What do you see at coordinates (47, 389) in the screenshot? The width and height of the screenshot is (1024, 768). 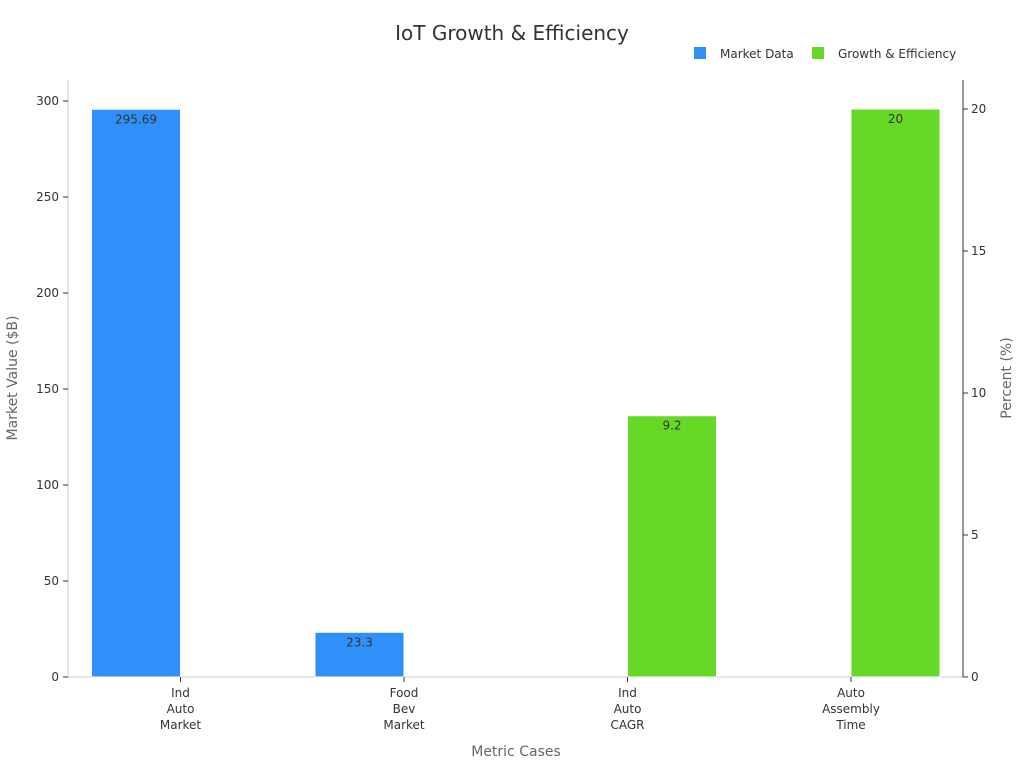 I see `y-tick-label: 150` at bounding box center [47, 389].